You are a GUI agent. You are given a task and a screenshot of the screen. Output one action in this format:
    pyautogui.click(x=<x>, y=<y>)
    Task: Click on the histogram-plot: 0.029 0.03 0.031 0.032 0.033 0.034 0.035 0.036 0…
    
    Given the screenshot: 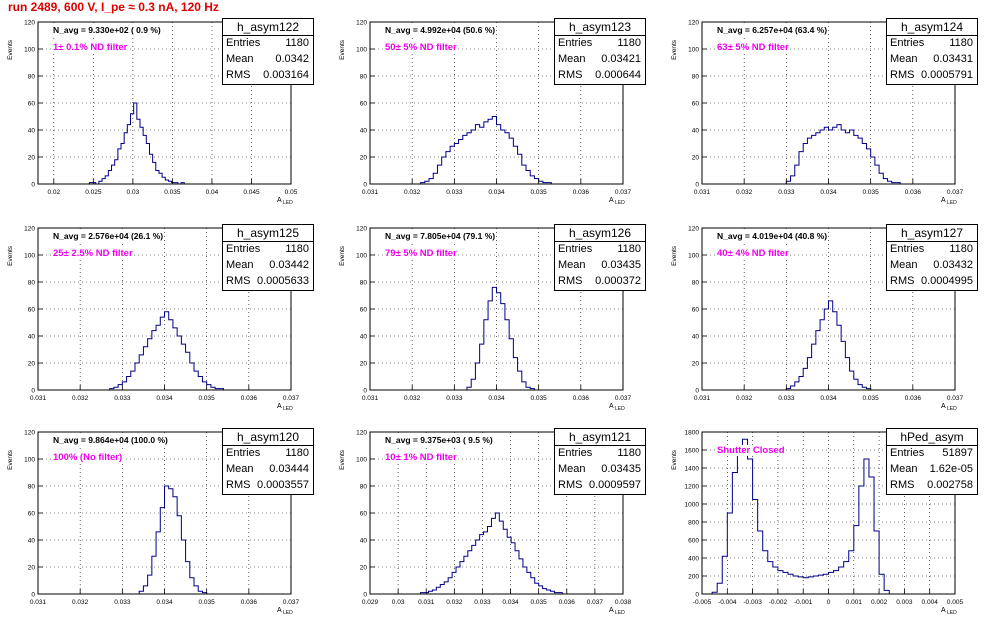 What is the action you would take?
    pyautogui.click(x=485, y=523)
    